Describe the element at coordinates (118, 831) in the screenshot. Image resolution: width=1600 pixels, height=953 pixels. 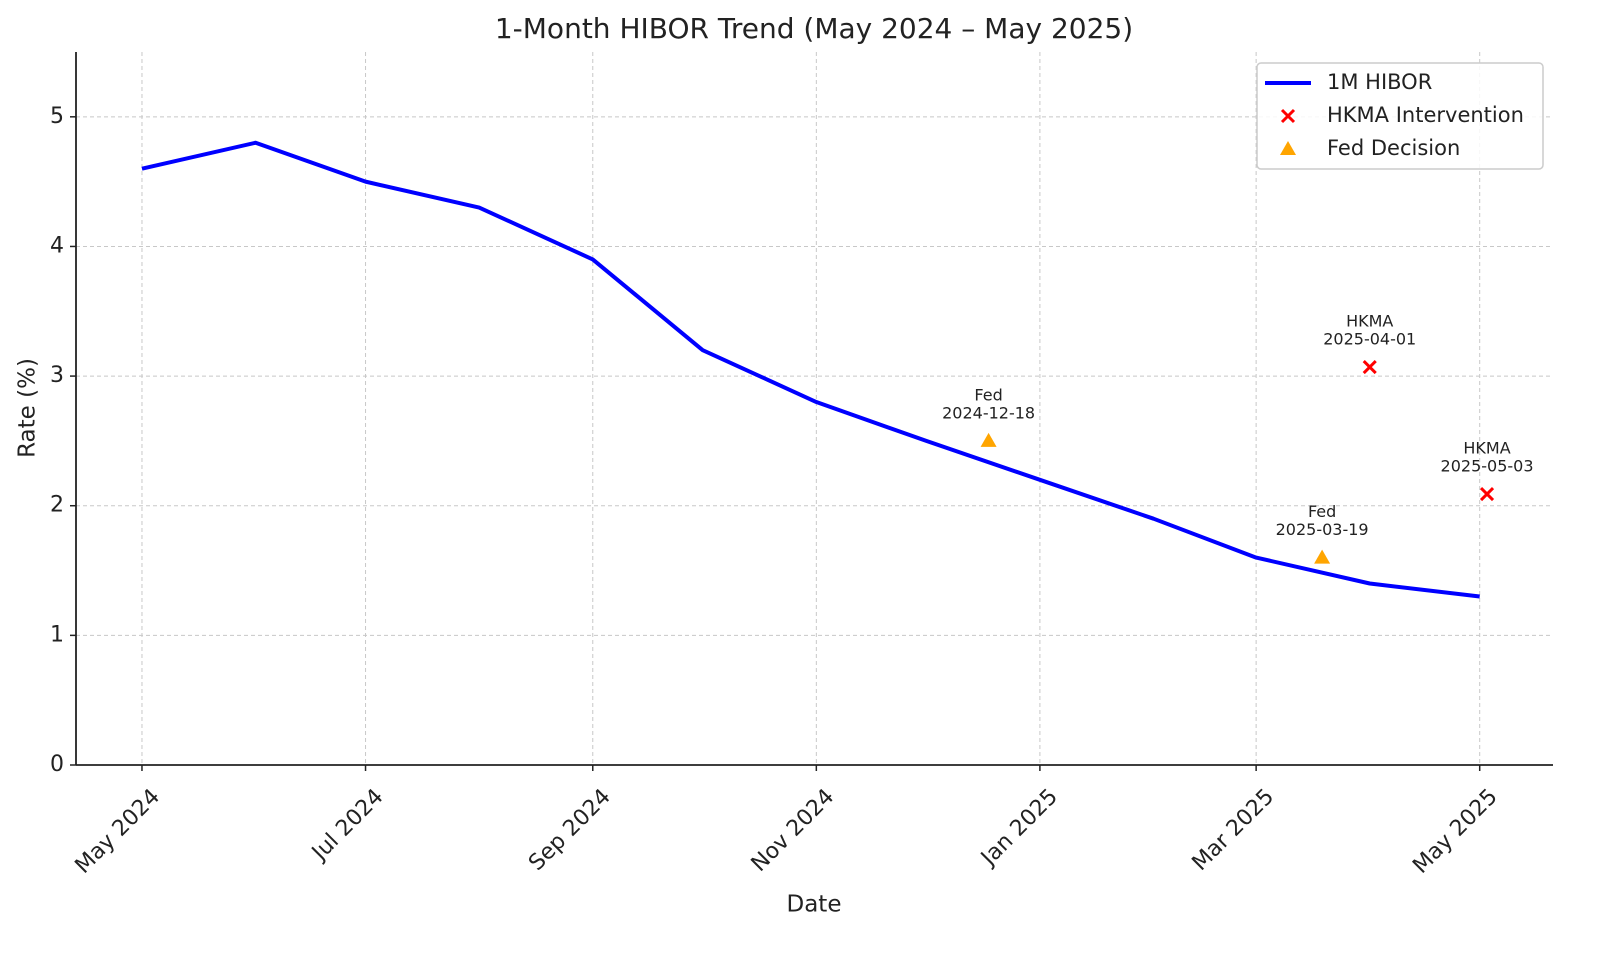
I see `x-tick-label: May 2024` at that location.